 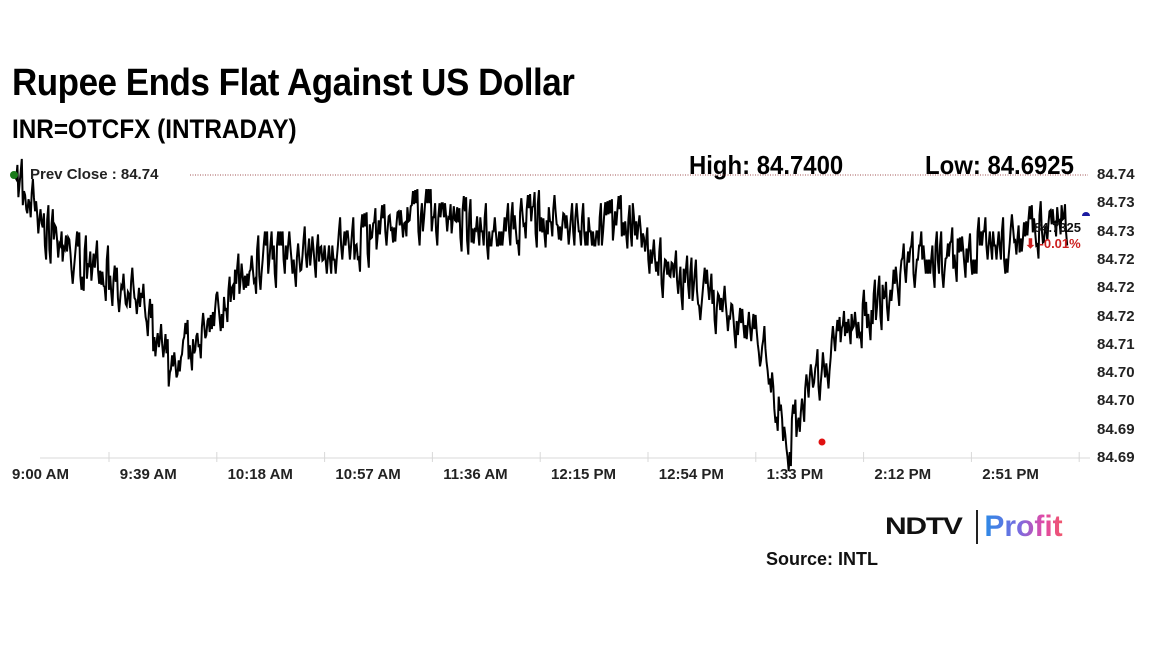 I want to click on low-value-label: Low: 84.6925, so click(x=999, y=165).